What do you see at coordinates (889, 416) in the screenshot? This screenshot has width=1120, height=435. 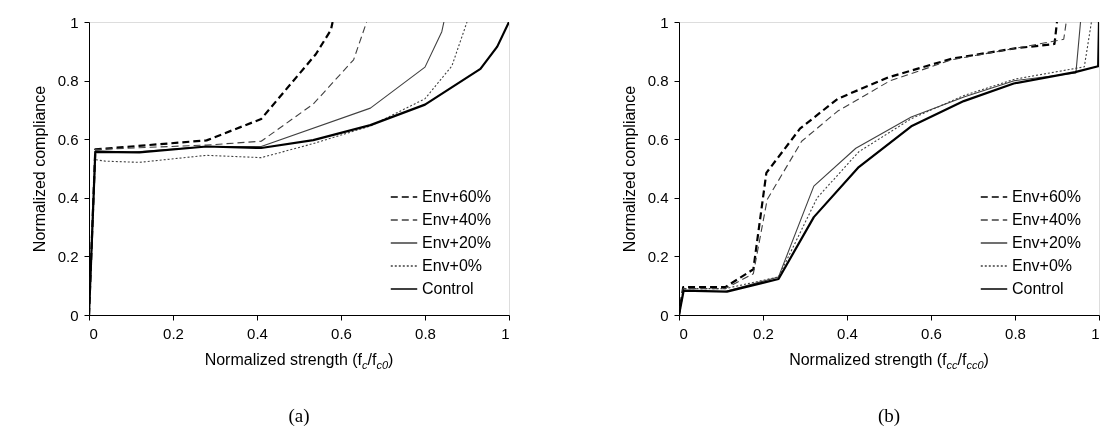 I see `text: (b)` at bounding box center [889, 416].